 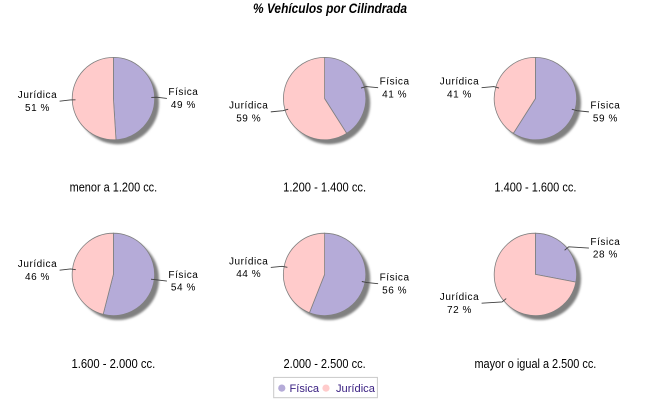 I want to click on svg-text: 51 %, so click(x=37, y=108).